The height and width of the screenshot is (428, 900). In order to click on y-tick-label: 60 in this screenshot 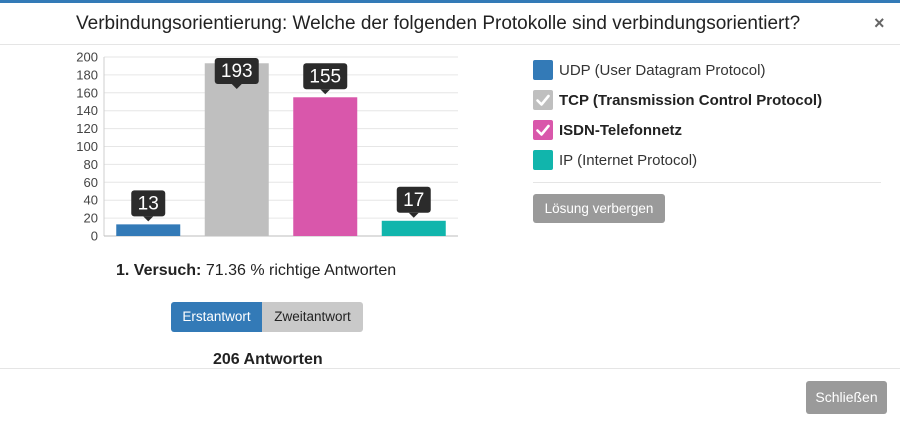, I will do `click(91, 182)`.